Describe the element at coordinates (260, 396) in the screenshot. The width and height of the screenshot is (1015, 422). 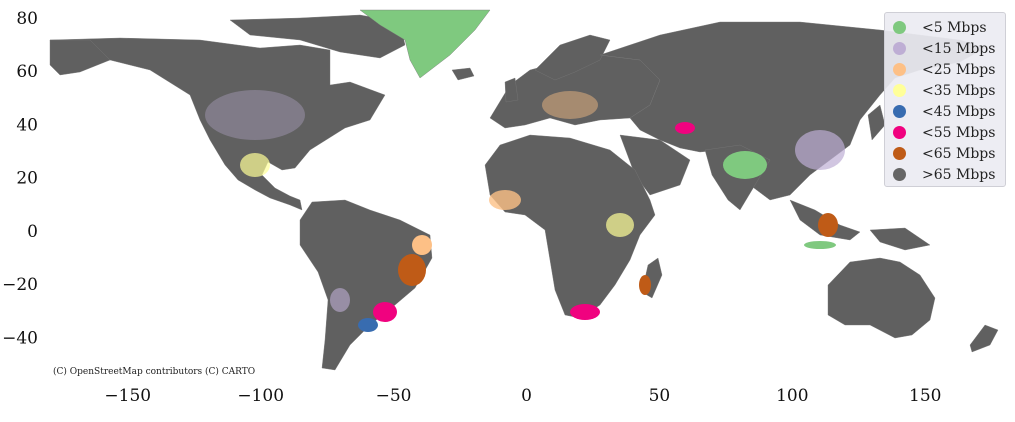
I see `x-tick-label: −100` at that location.